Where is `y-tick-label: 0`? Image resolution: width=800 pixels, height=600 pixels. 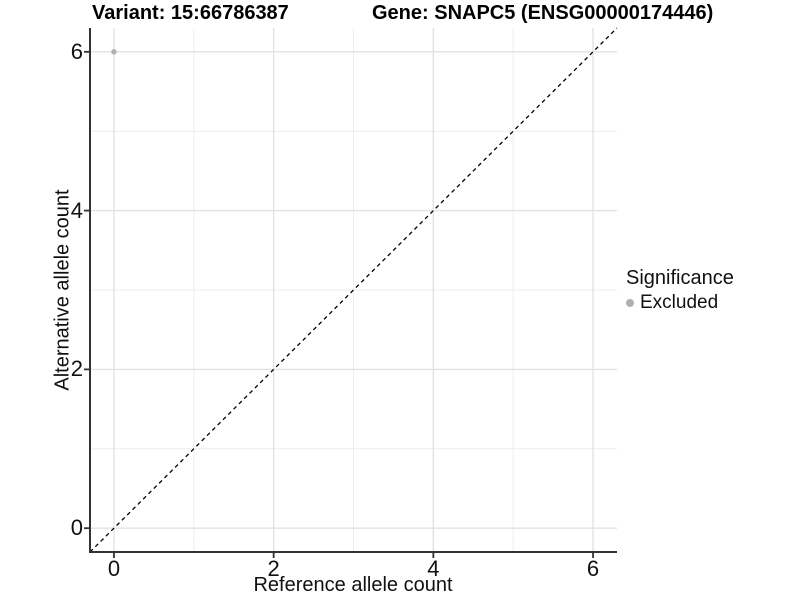
y-tick-label: 0 is located at coordinates (76, 528).